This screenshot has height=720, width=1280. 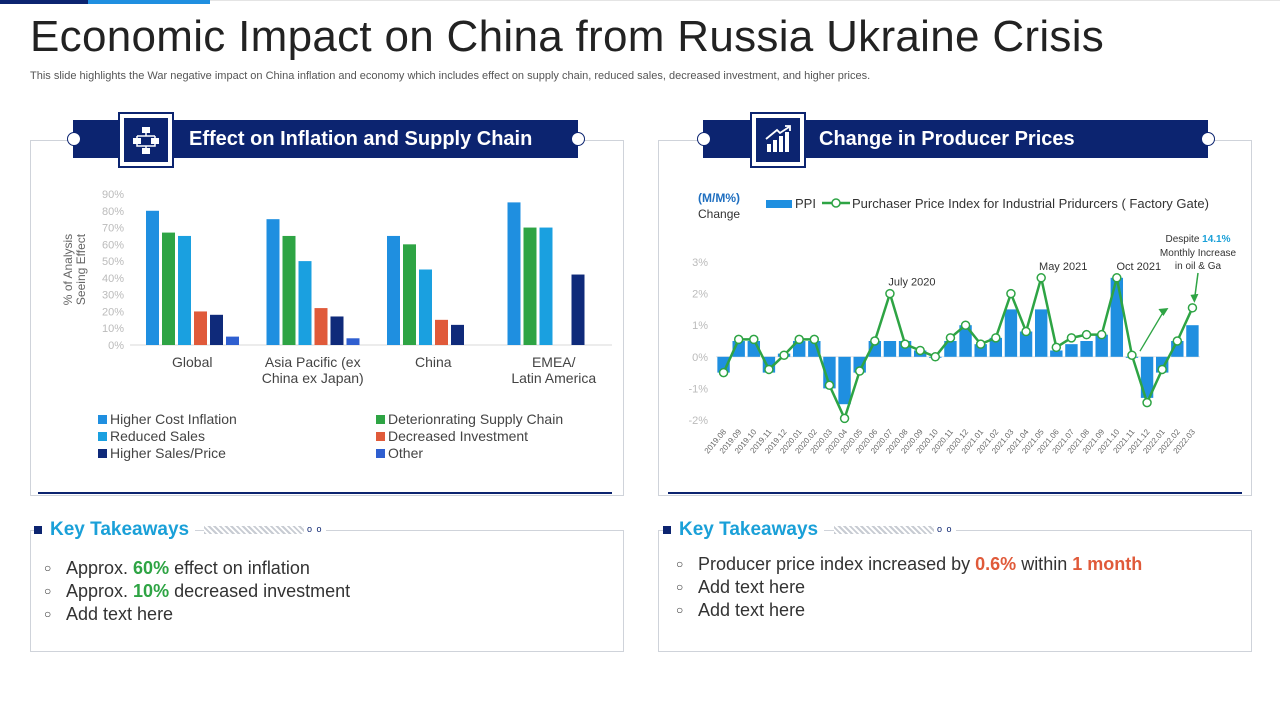 What do you see at coordinates (197, 568) in the screenshot?
I see `takeaway-item: Approx. 60% effect on inflation` at bounding box center [197, 568].